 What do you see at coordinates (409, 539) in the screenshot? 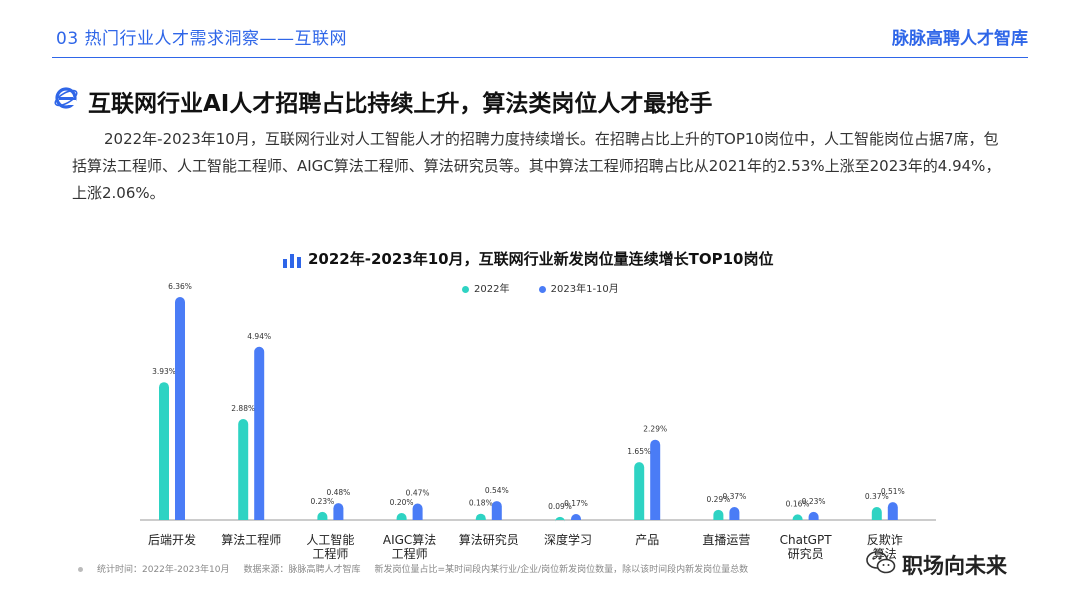
I see `category-label-3: AIGC算法` at bounding box center [409, 539].